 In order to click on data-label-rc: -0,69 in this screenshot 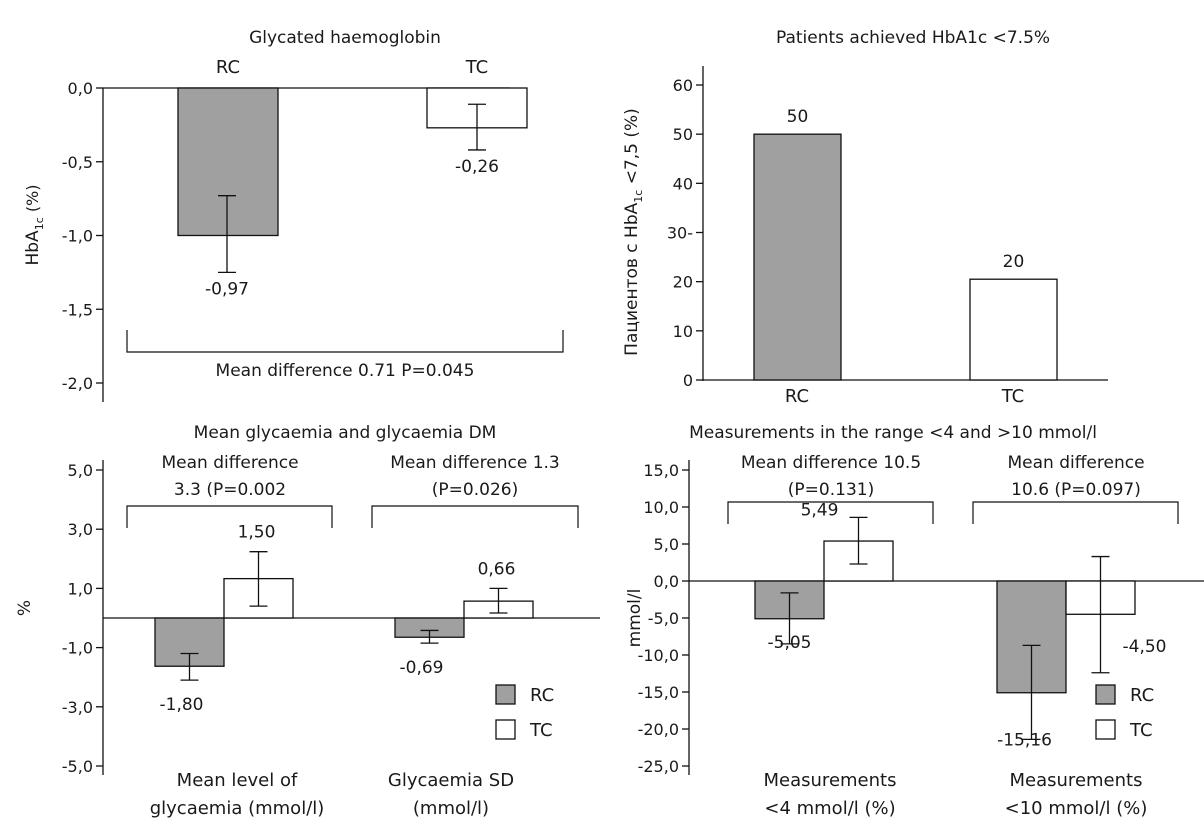, I will do `click(422, 668)`.